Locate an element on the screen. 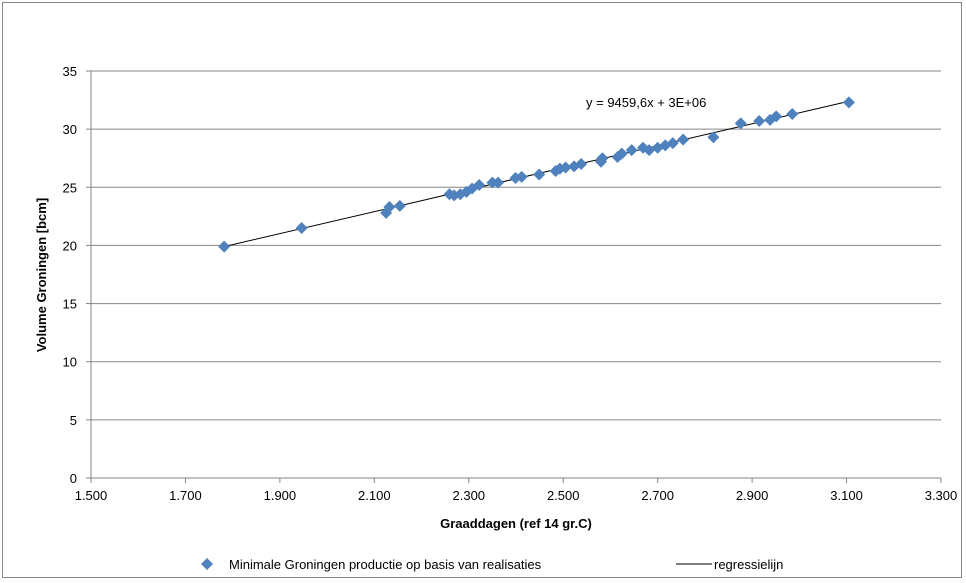  y-tick-label: 5 is located at coordinates (73, 420).